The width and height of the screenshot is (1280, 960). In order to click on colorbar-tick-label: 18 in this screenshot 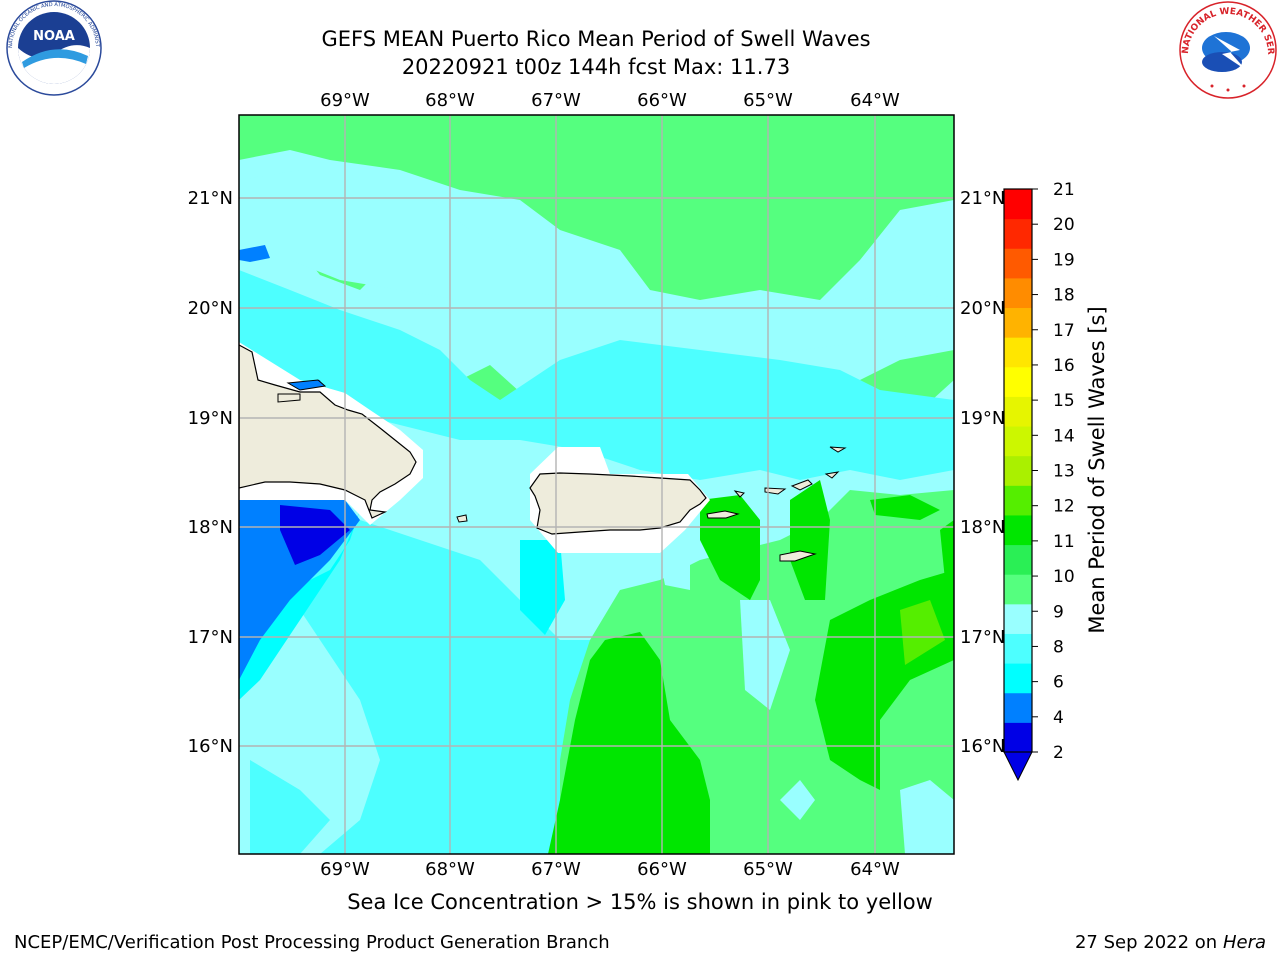, I will do `click(1064, 296)`.